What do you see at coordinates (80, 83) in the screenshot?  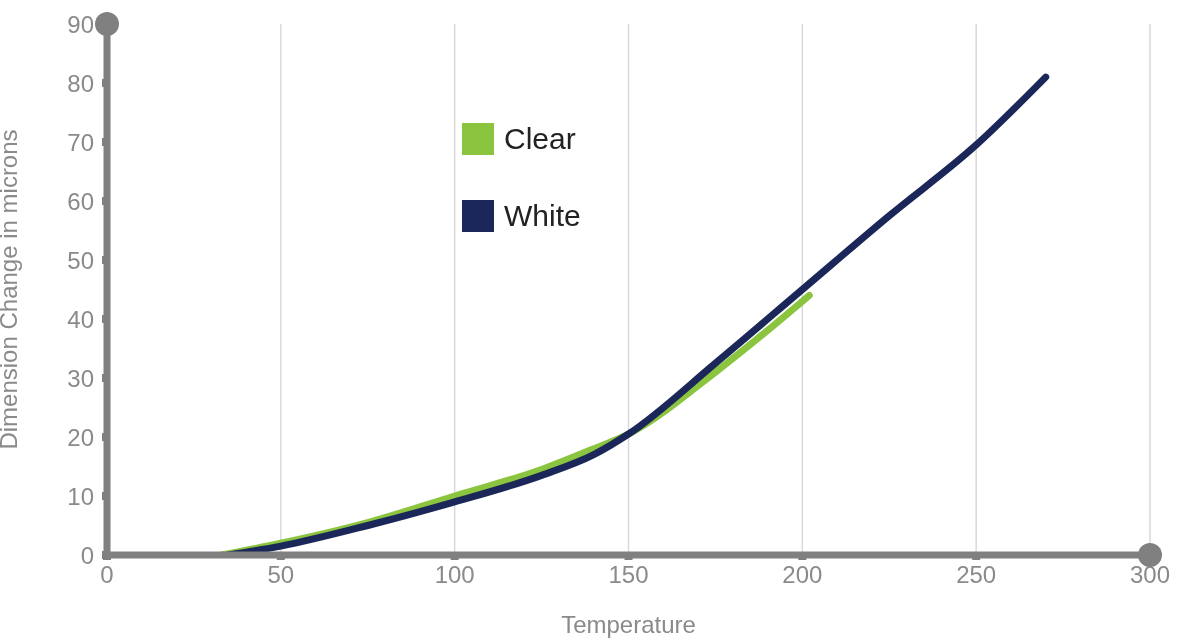 I see `y-tick-label: 80` at bounding box center [80, 83].